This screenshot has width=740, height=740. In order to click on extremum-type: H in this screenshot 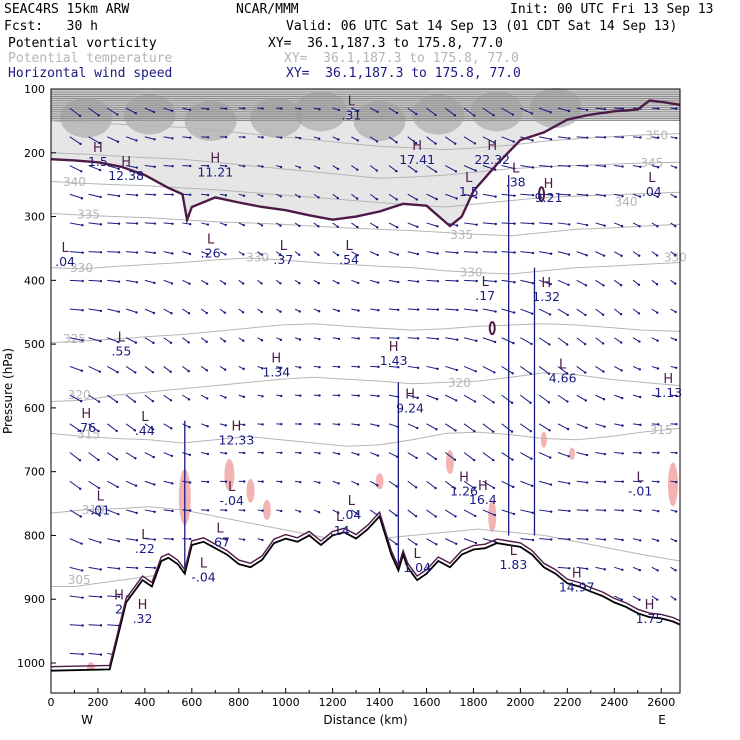, I will do `click(577, 573)`.